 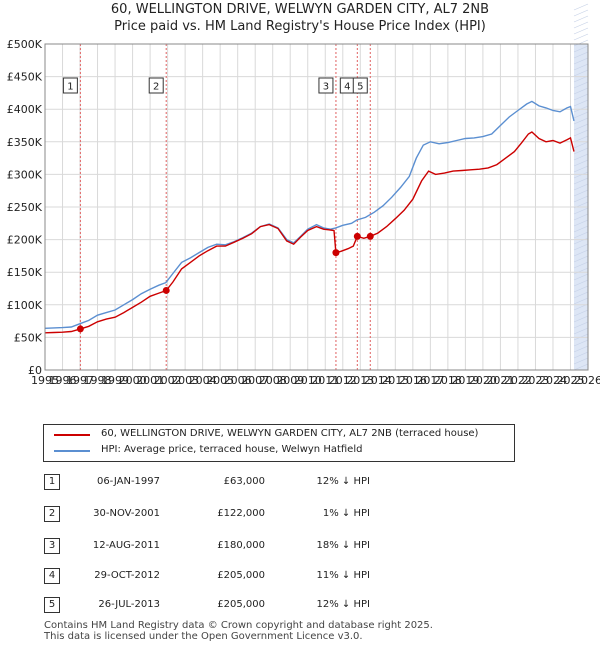 I want to click on sale-number: 2, so click(x=52, y=514).